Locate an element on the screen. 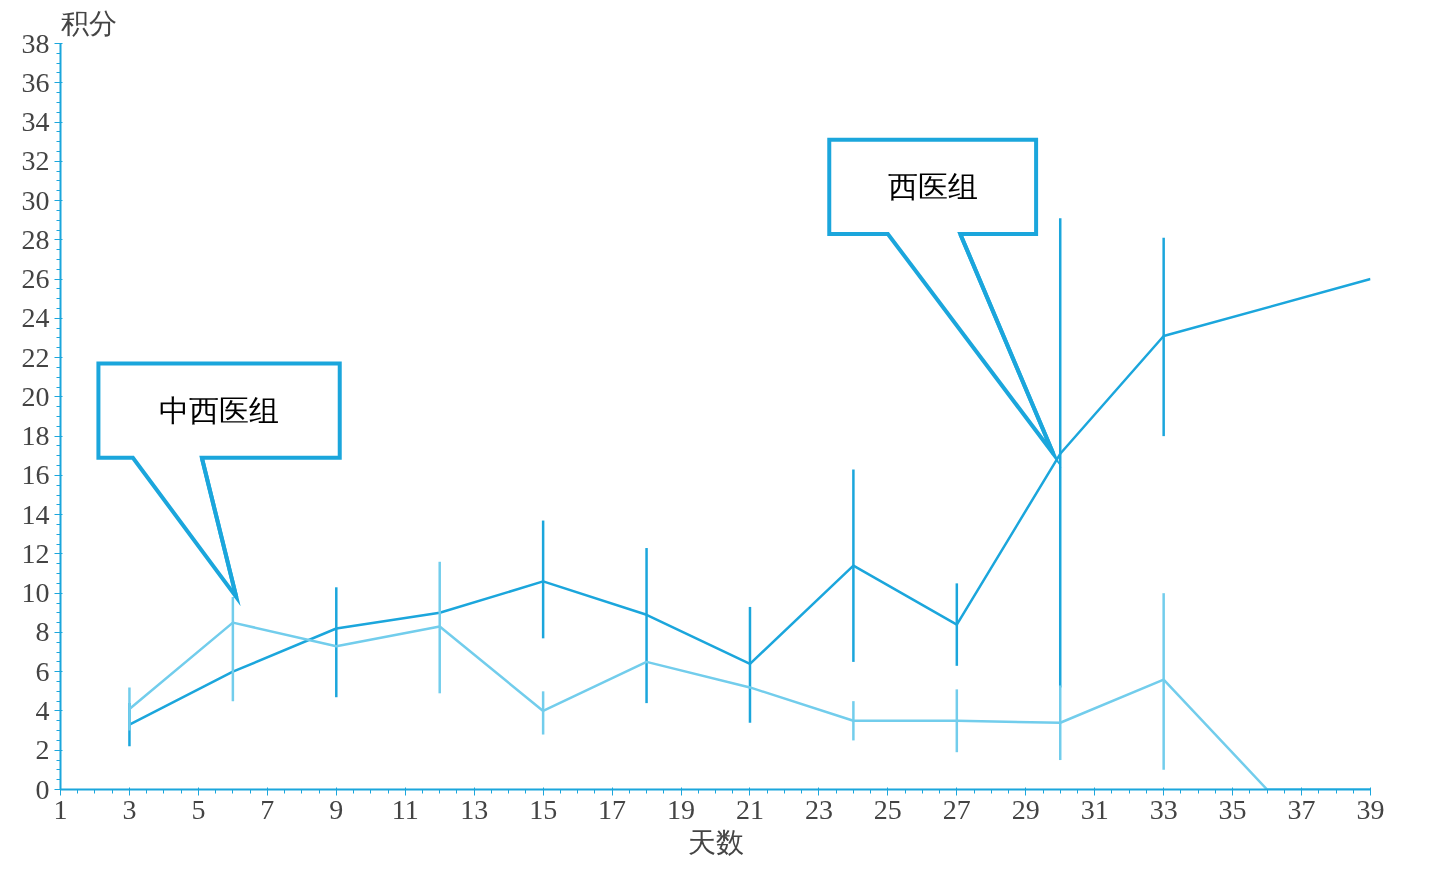 This screenshot has height=895, width=1438. x-tick-label: 27 is located at coordinates (956, 809).